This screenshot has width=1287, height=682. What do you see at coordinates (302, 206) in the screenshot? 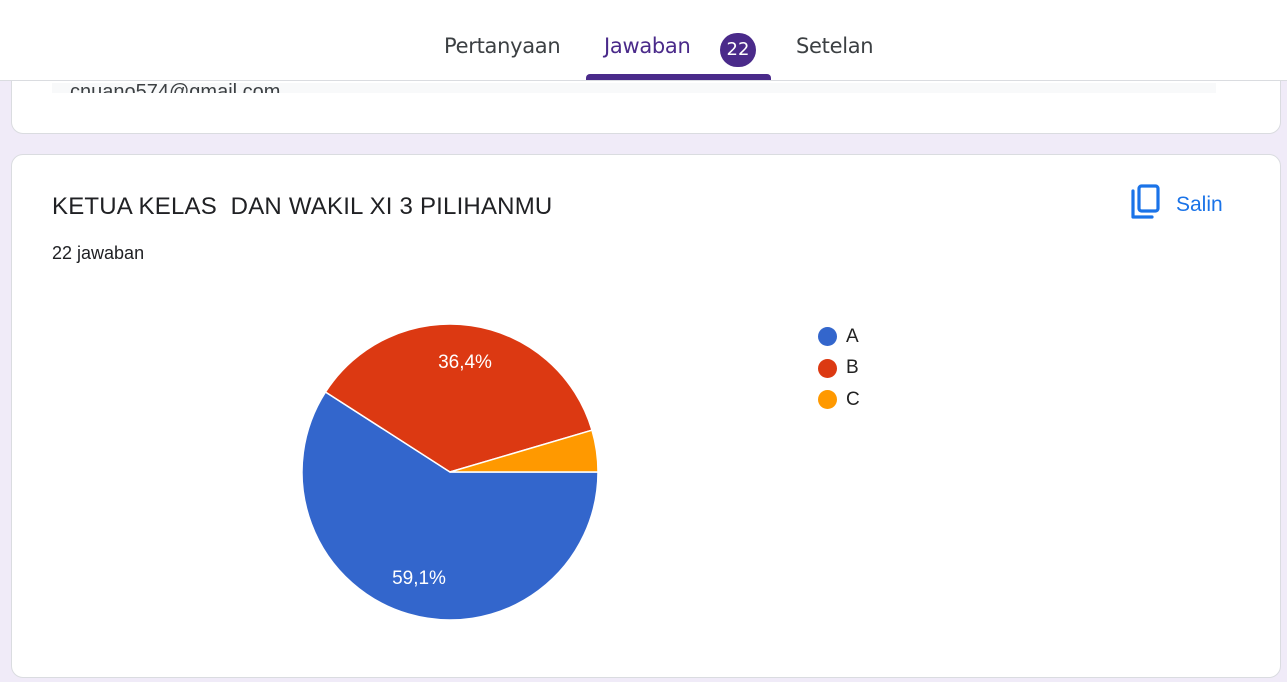
I see `question-title: KETUA KELAS DAN WAKIL XI 3 PILIHANMU` at bounding box center [302, 206].